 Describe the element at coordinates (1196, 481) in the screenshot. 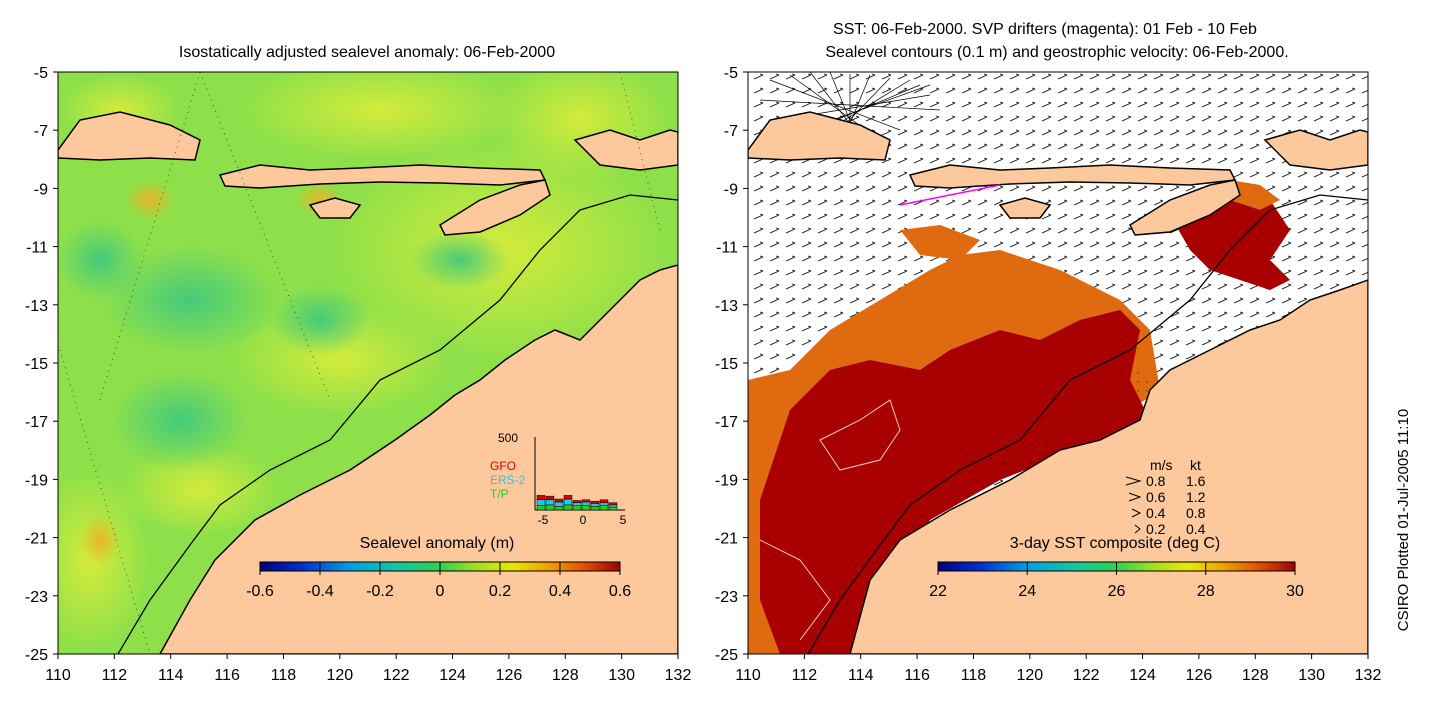

I see `velocity-kt-value: 1.6` at that location.